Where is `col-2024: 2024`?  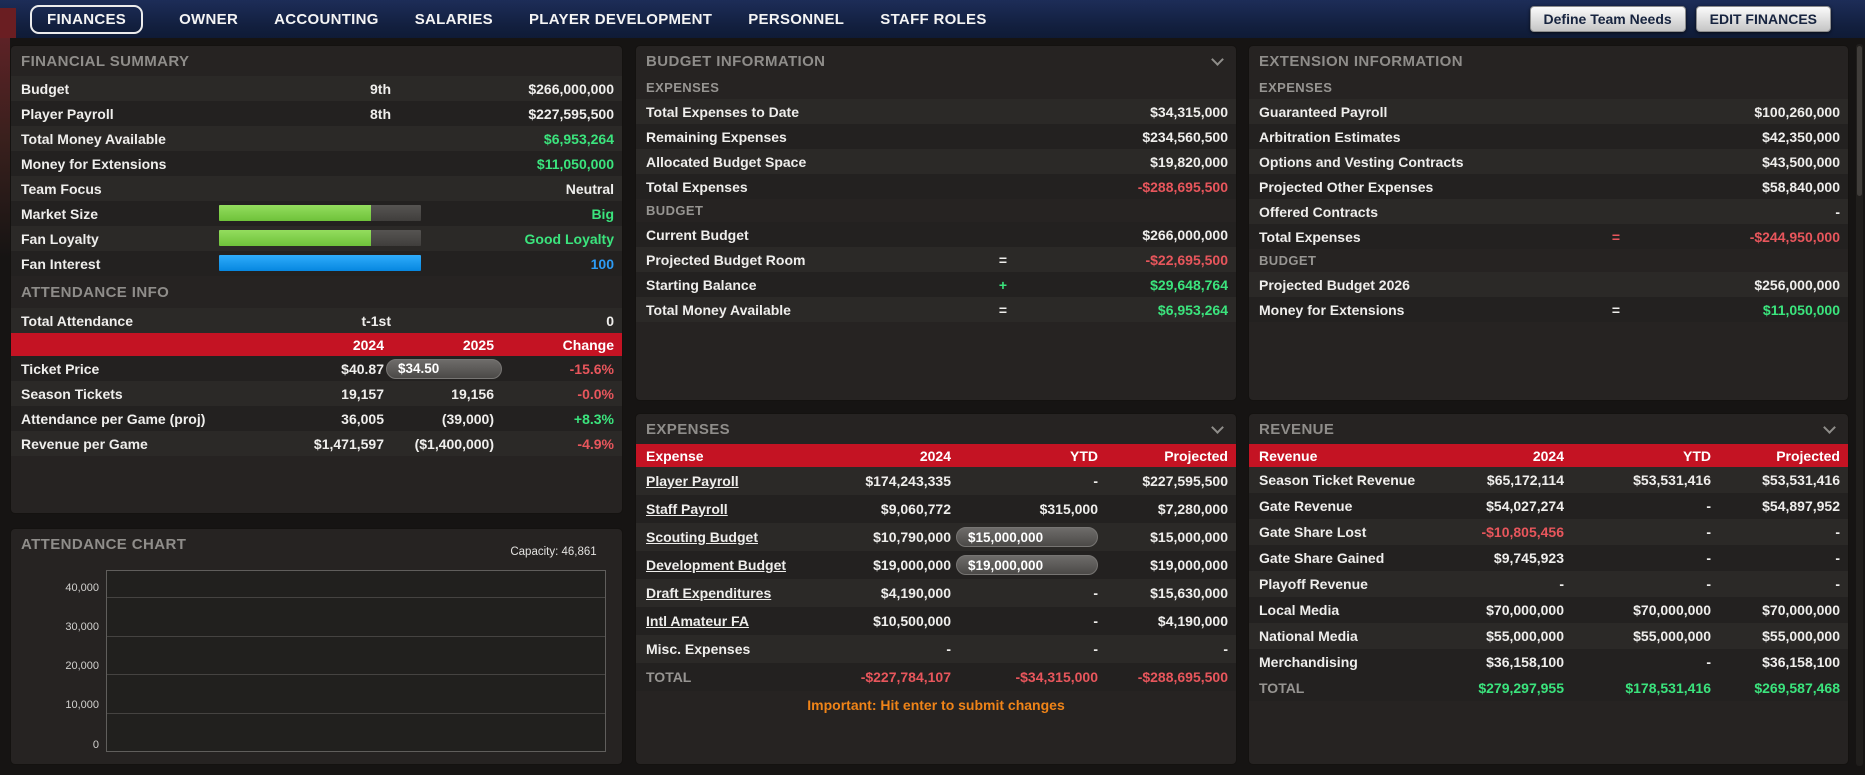 col-2024: 2024 is located at coordinates (368, 344).